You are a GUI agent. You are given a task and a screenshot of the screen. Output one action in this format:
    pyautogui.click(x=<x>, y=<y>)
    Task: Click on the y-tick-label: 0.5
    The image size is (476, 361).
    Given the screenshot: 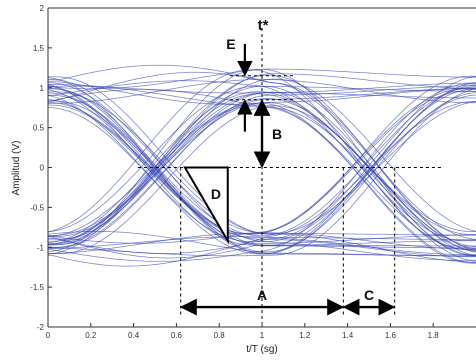 What is the action you would take?
    pyautogui.click(x=39, y=128)
    